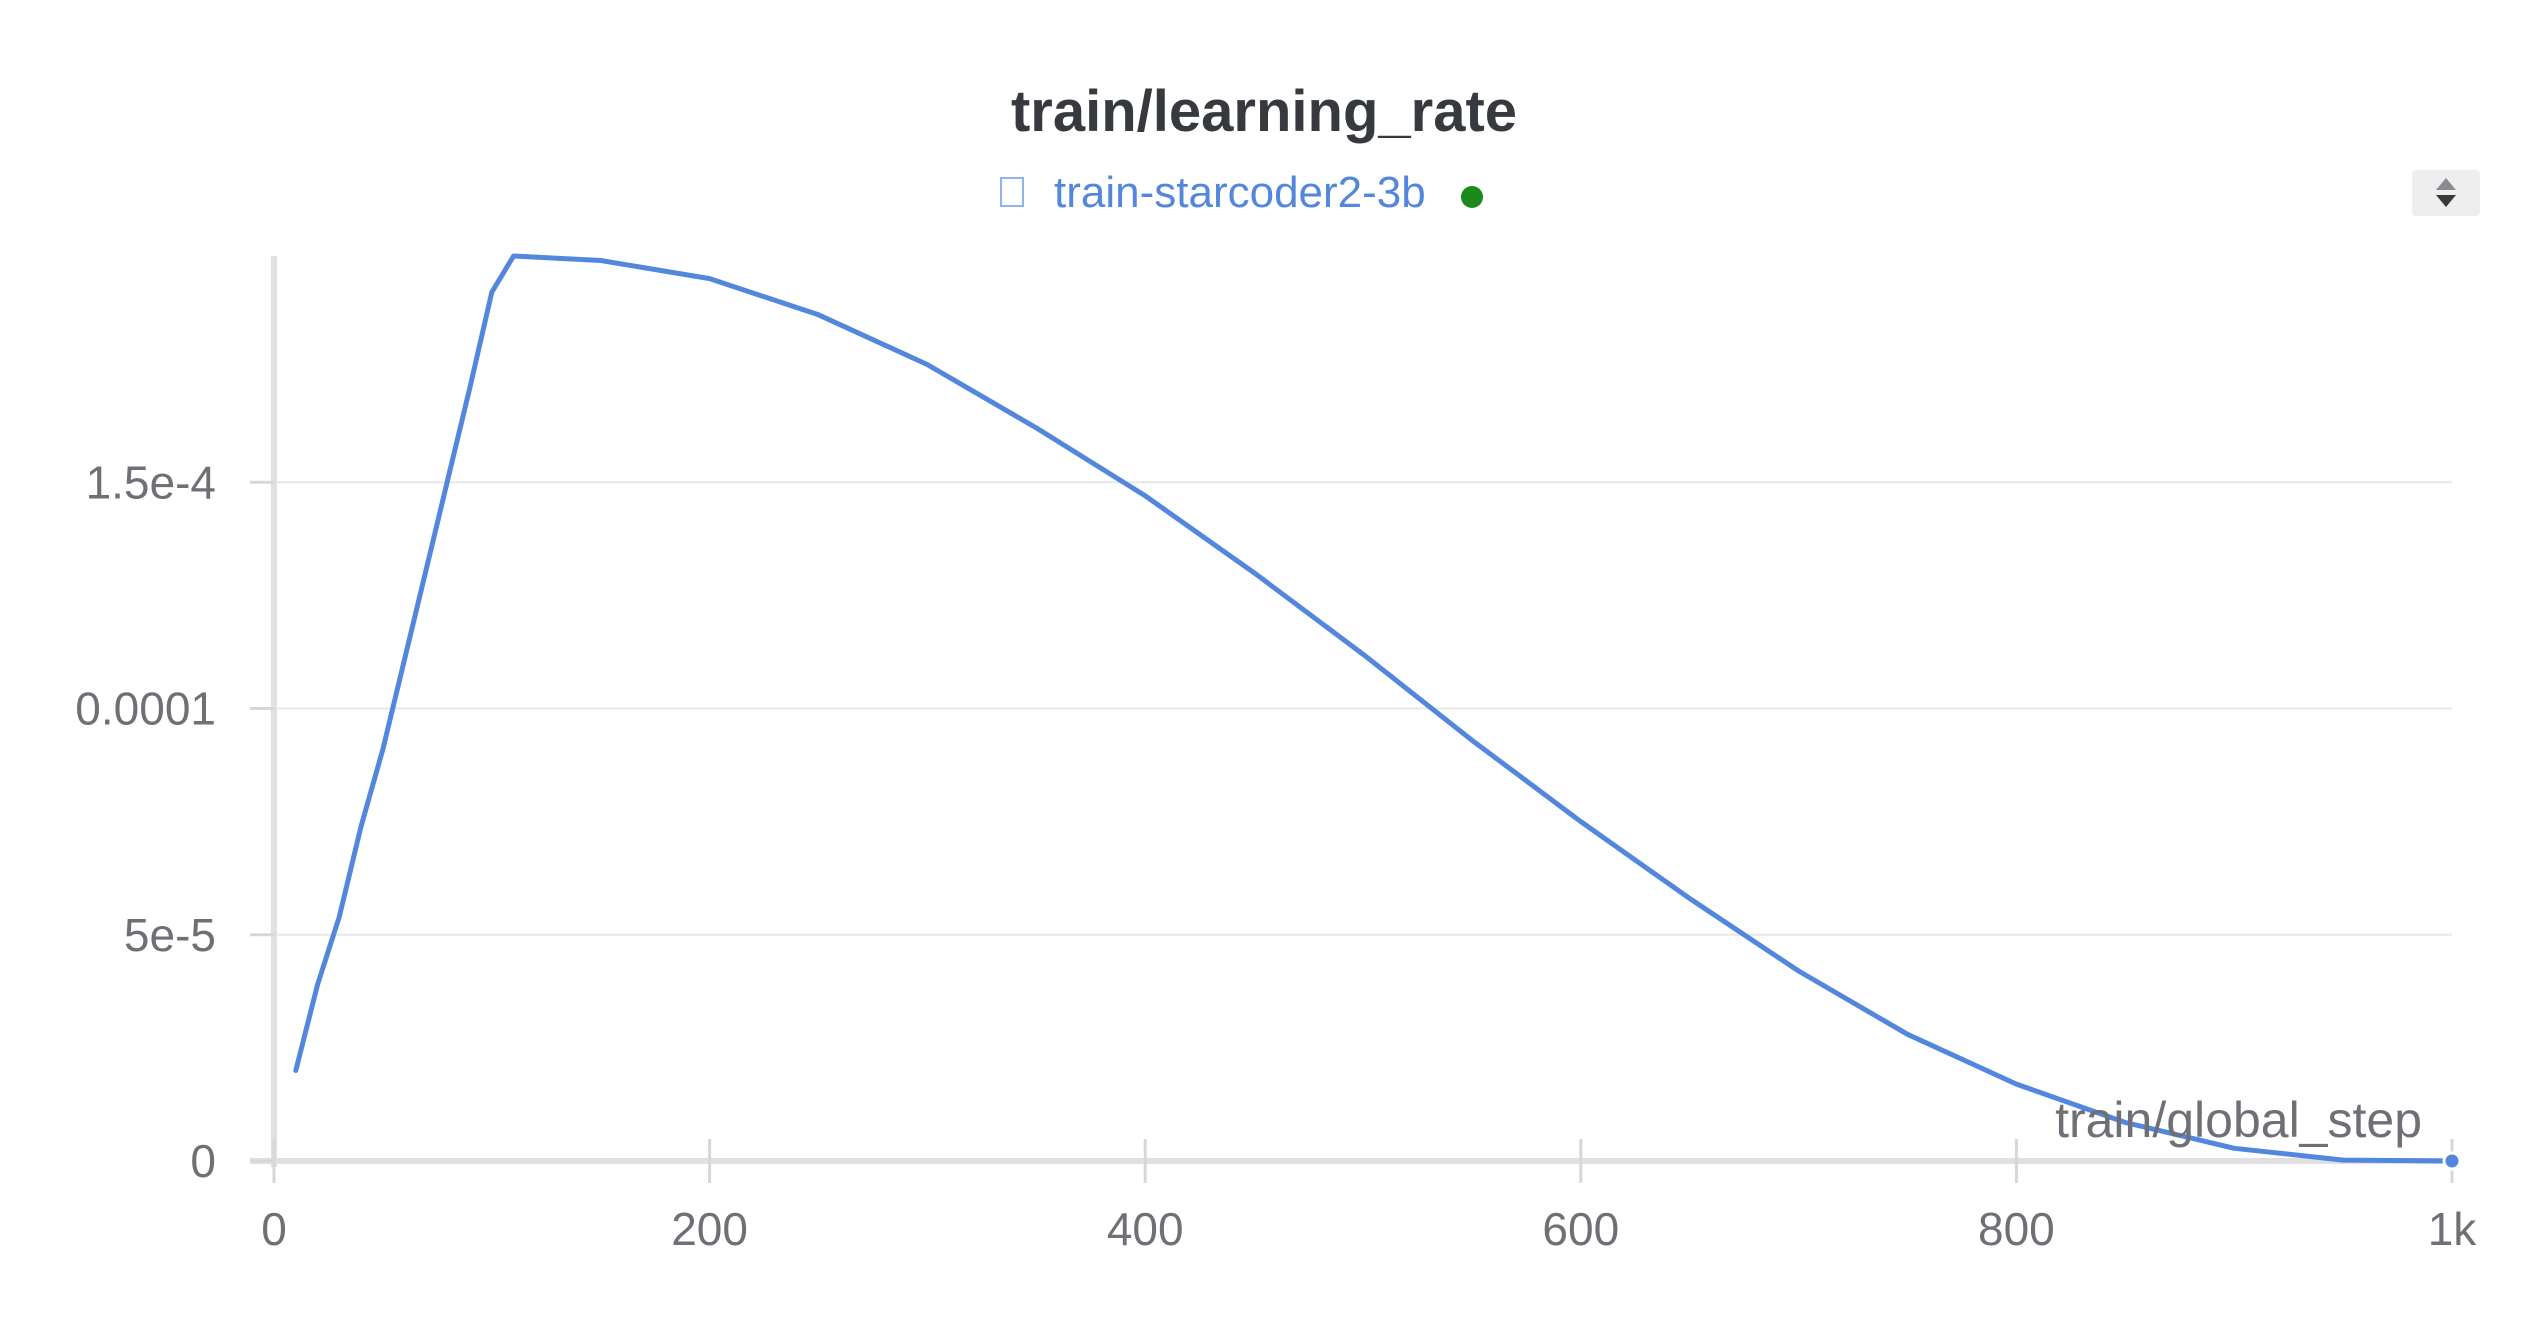 The height and width of the screenshot is (1328, 2528). What do you see at coordinates (1264, 111) in the screenshot?
I see `chart-title: train/learning_rate` at bounding box center [1264, 111].